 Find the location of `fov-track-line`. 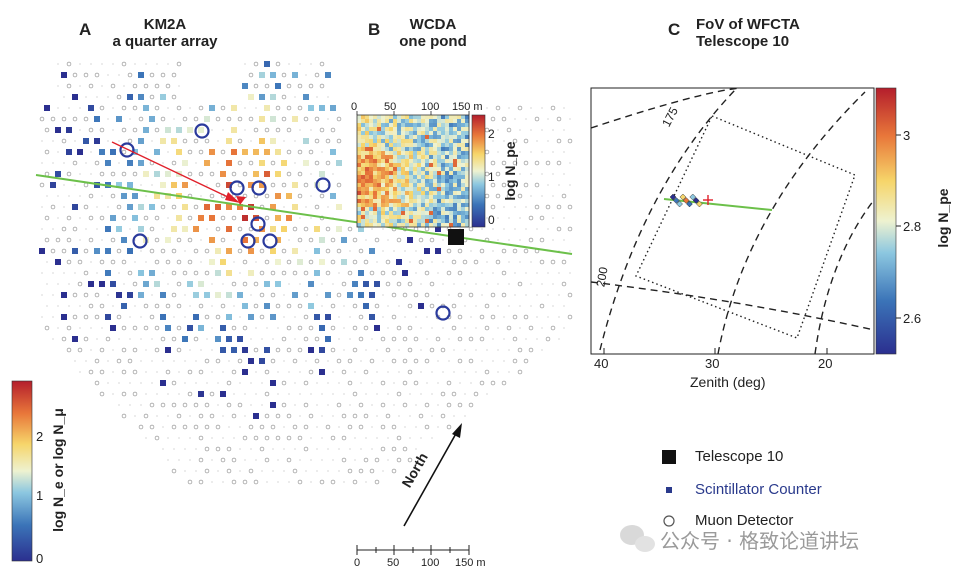

fov-track-line is located at coordinates (718, 204).